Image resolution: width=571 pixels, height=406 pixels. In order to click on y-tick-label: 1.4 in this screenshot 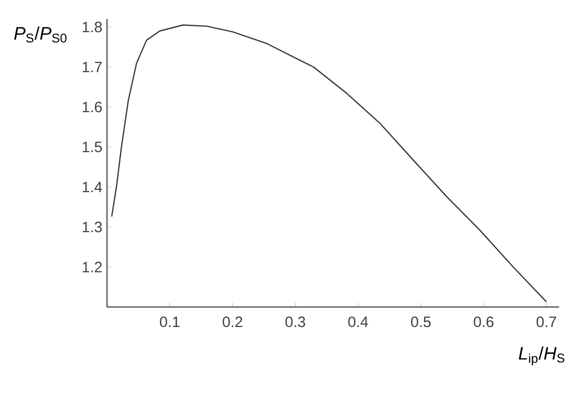, I will do `click(92, 187)`.